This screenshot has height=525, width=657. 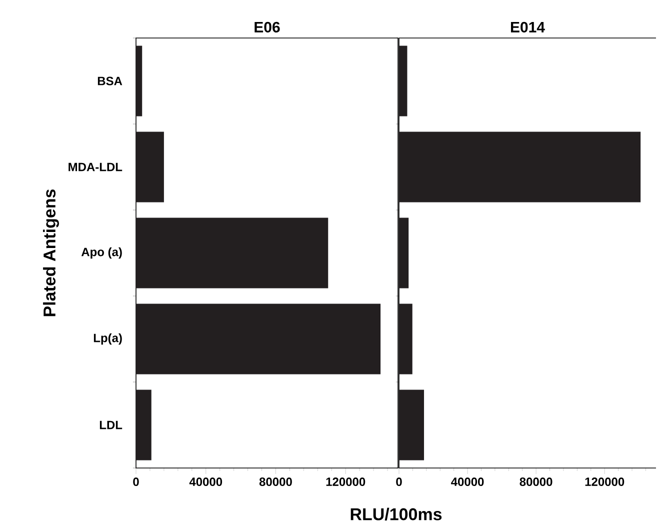 What do you see at coordinates (95, 167) in the screenshot?
I see `y-tick-label: MDA-LDL` at bounding box center [95, 167].